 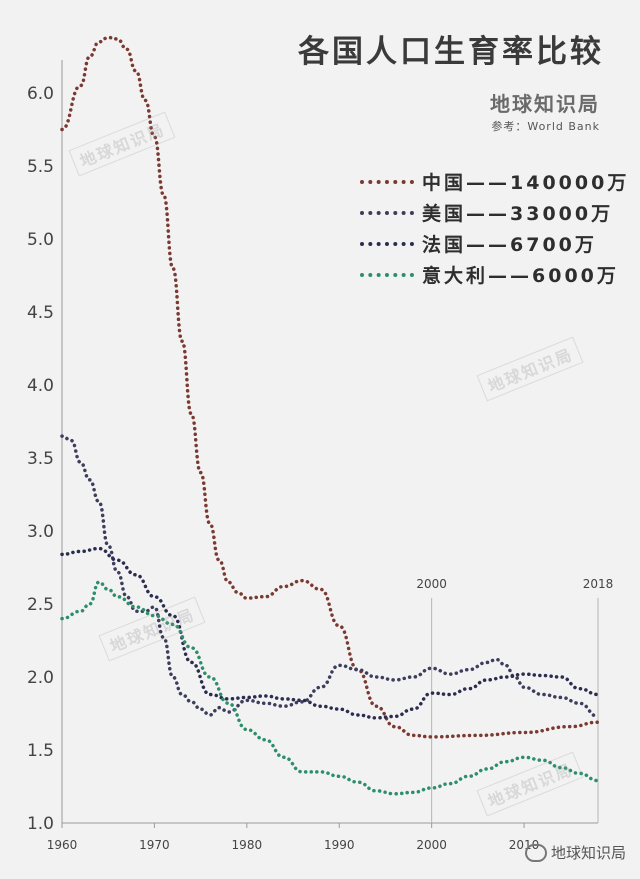 I want to click on x-tick-label: 2000, so click(x=431, y=845).